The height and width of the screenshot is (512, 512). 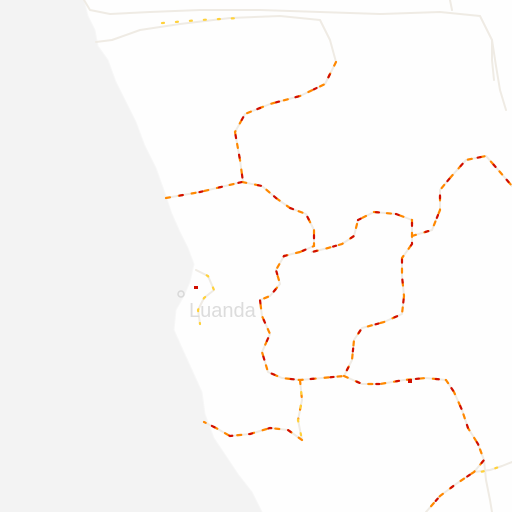 I want to click on border-markers, so click(x=303, y=334).